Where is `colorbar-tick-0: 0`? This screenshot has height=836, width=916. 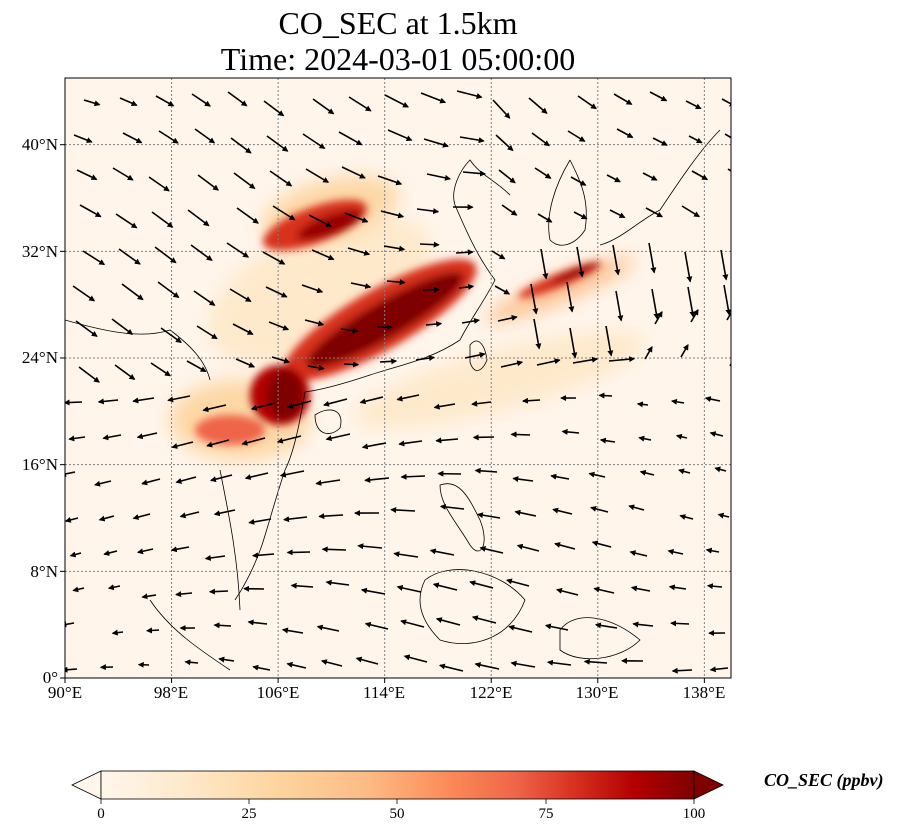 colorbar-tick-0: 0 is located at coordinates (101, 814).